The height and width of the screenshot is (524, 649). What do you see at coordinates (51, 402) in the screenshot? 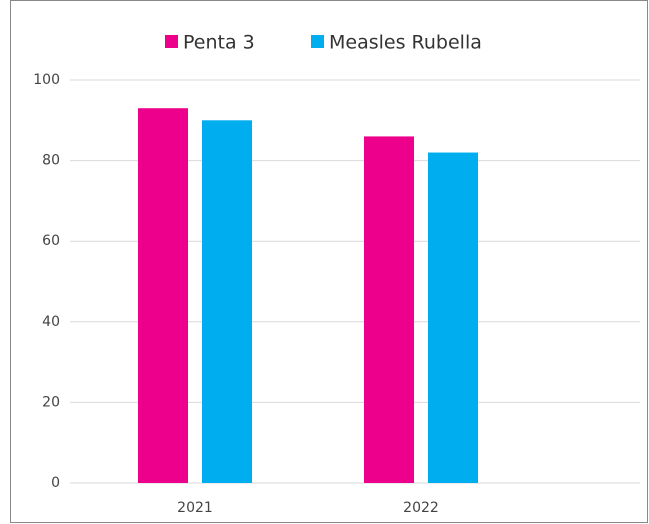
I see `y-tick-label: 20` at bounding box center [51, 402].